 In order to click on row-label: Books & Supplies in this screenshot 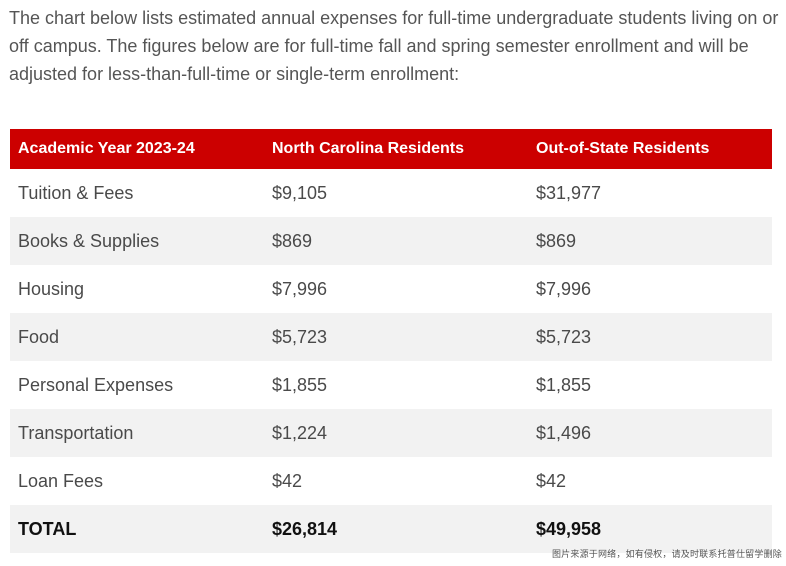, I will do `click(89, 240)`.